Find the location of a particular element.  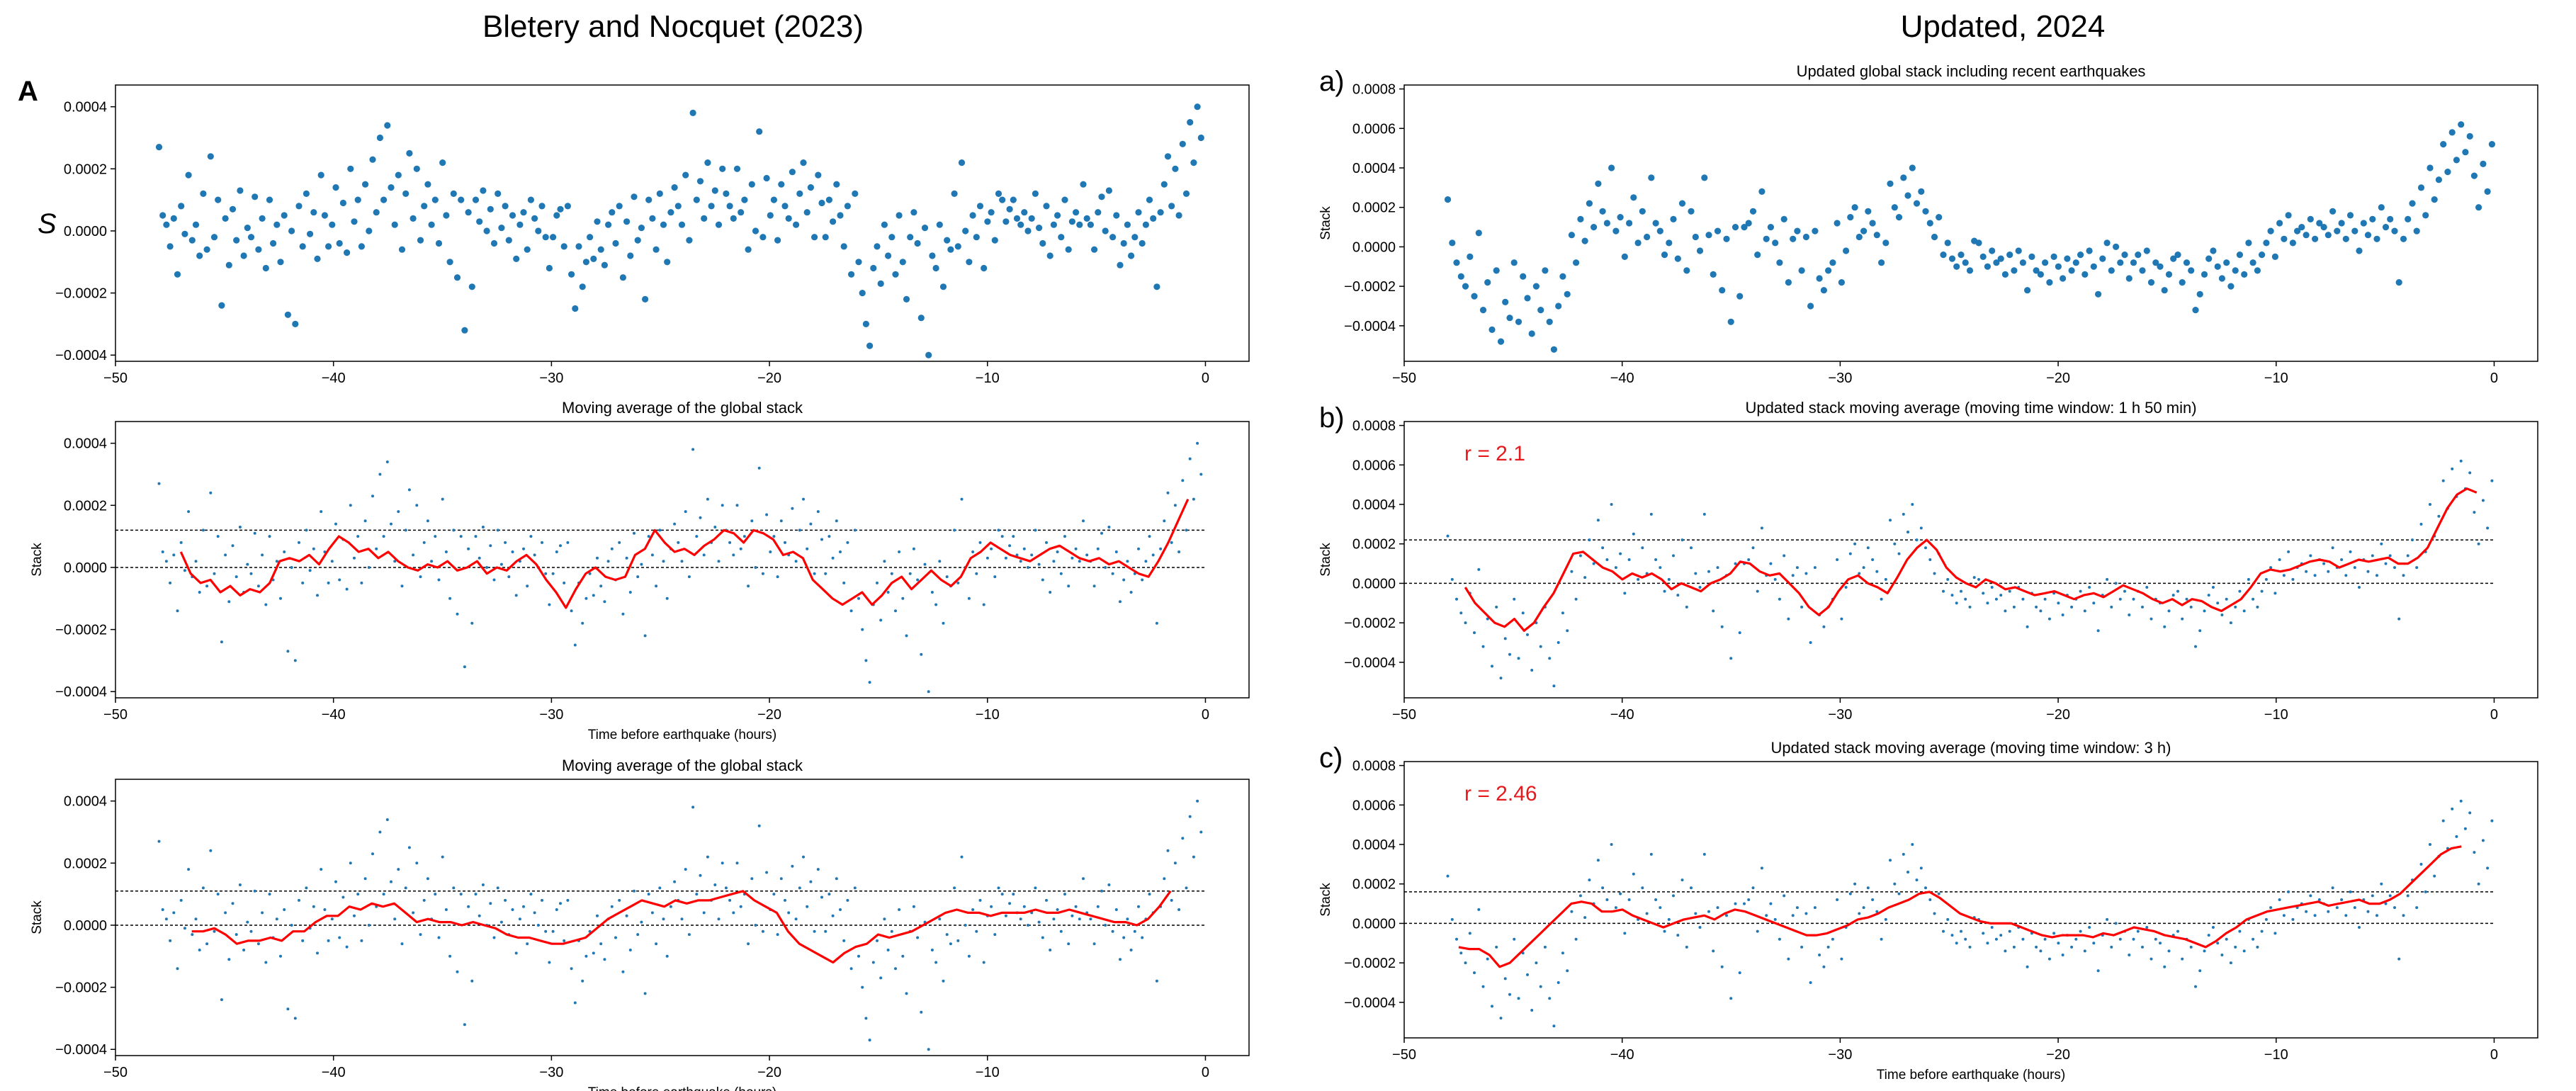

l1-ytick-label: 0.0004 is located at coordinates (85, 107).